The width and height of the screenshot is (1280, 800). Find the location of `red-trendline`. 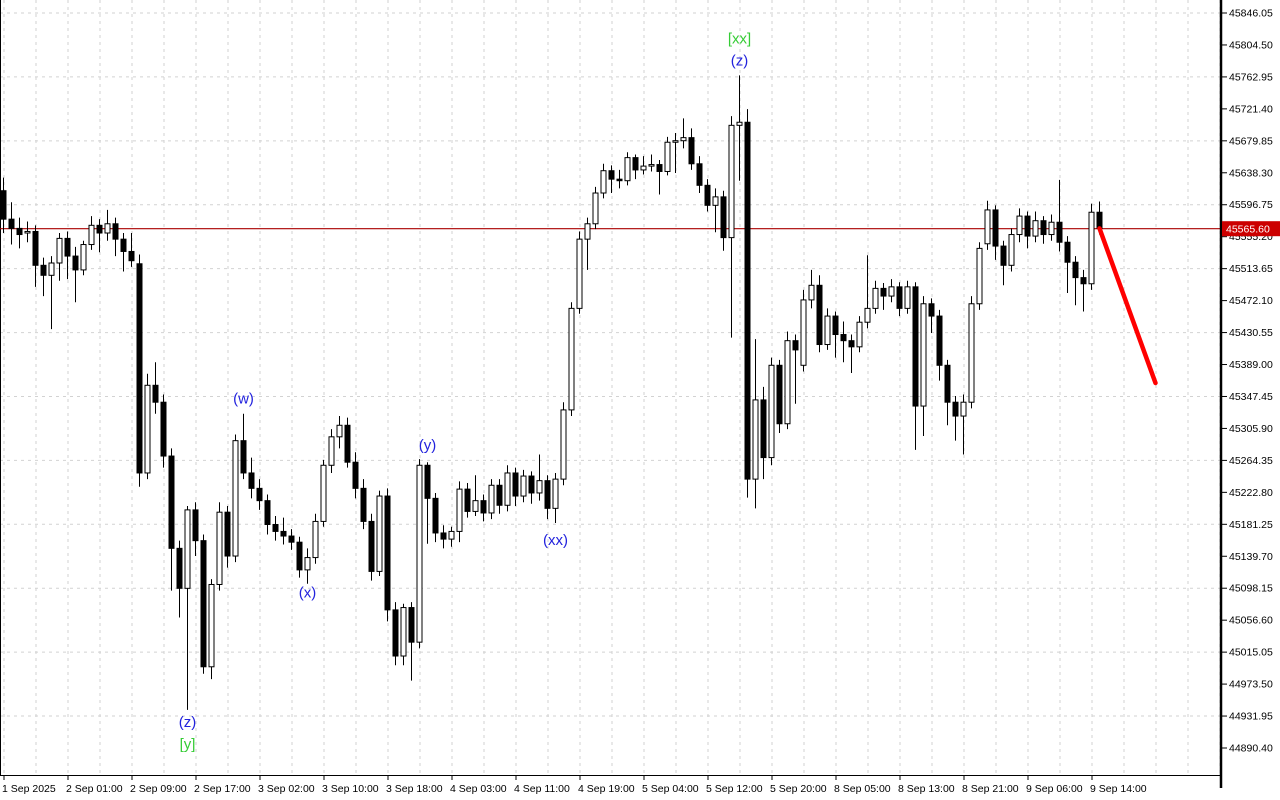

red-trendline is located at coordinates (1127, 306).